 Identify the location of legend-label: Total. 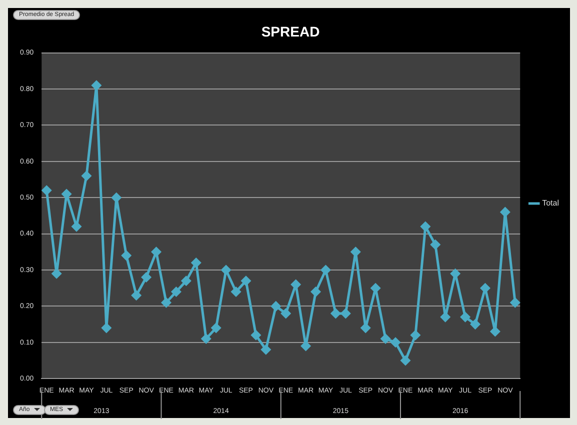
(551, 203).